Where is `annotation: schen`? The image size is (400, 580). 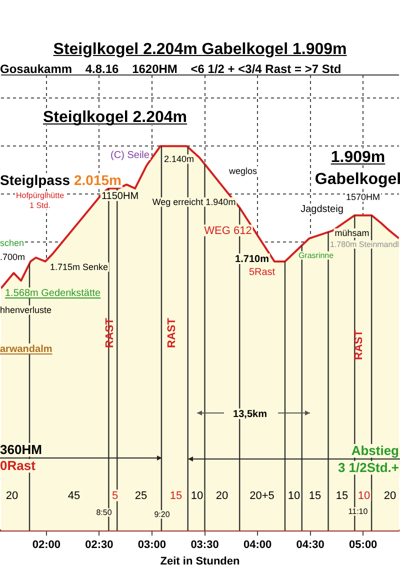 annotation: schen is located at coordinates (12, 243).